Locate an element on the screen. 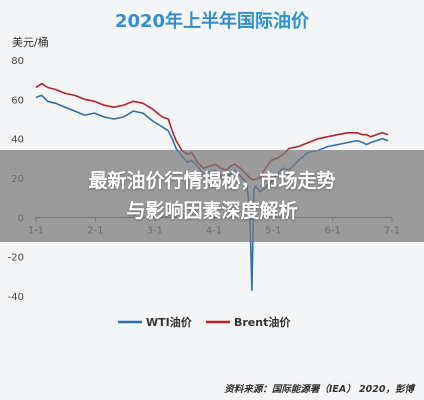 This screenshot has height=400, width=424. chart-title: 2020年上半年国际油价 is located at coordinates (212, 21).